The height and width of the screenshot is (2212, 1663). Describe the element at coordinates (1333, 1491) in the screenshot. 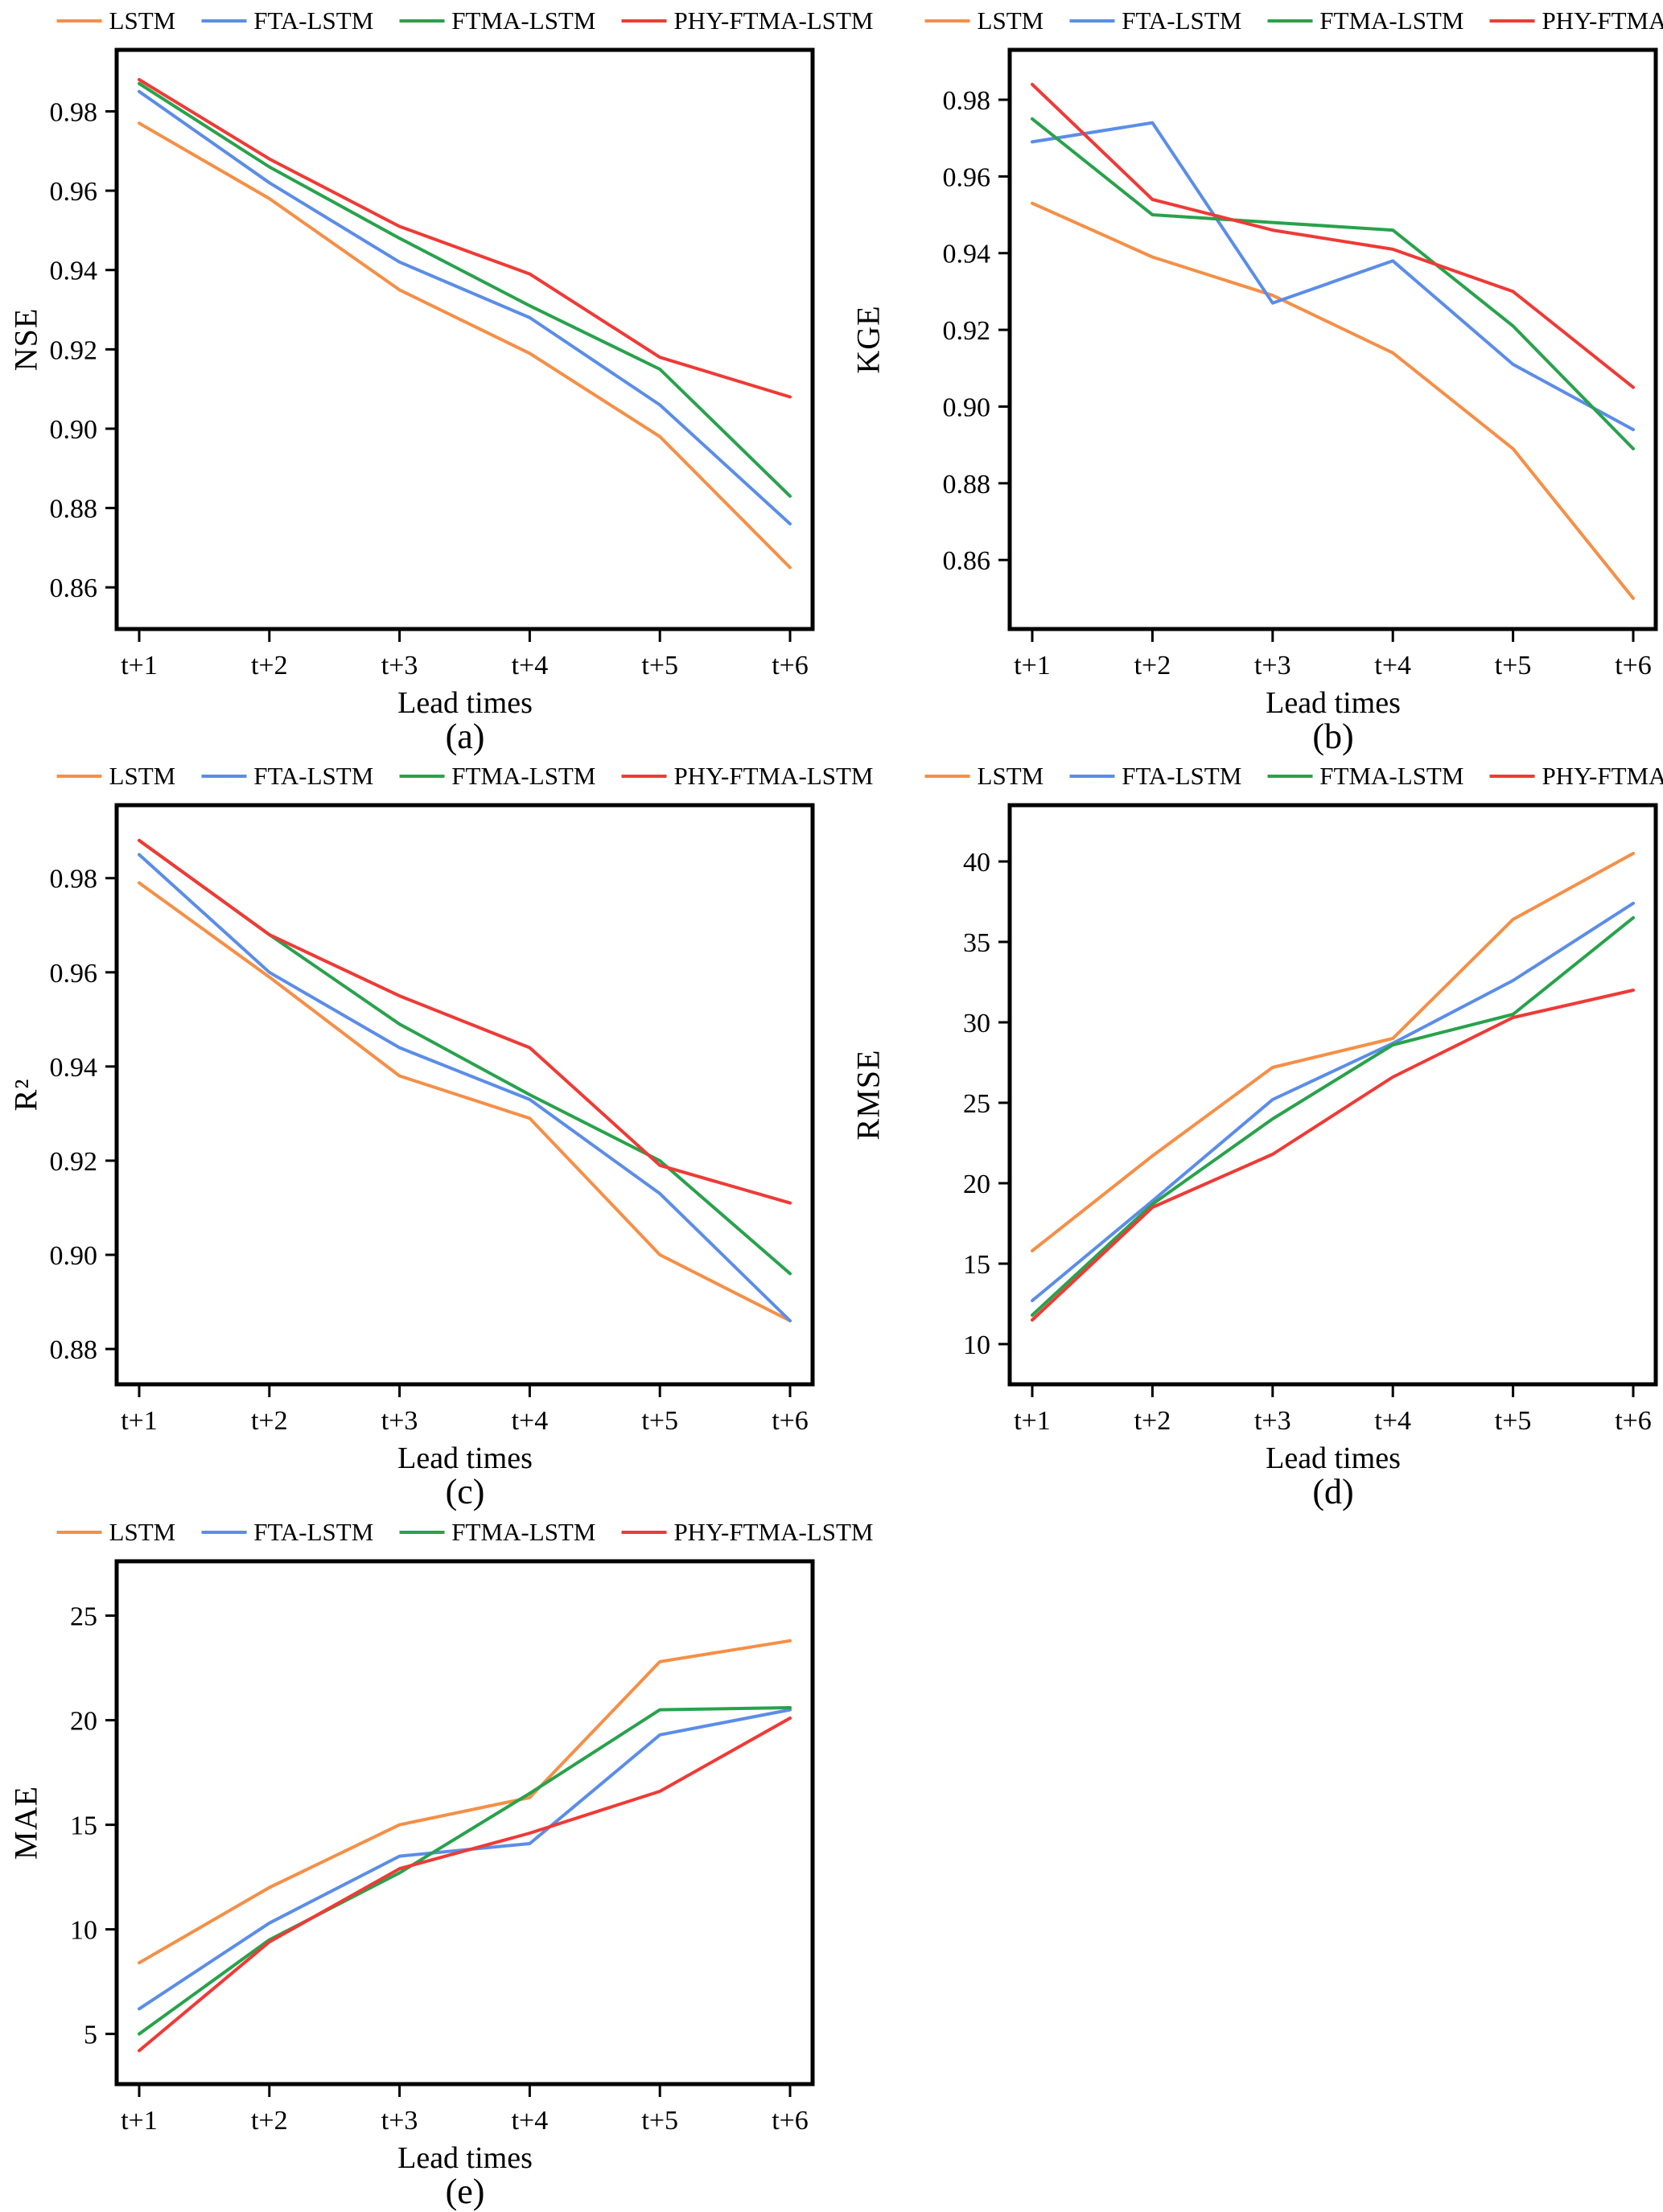

I see `panel-label: (d)` at that location.